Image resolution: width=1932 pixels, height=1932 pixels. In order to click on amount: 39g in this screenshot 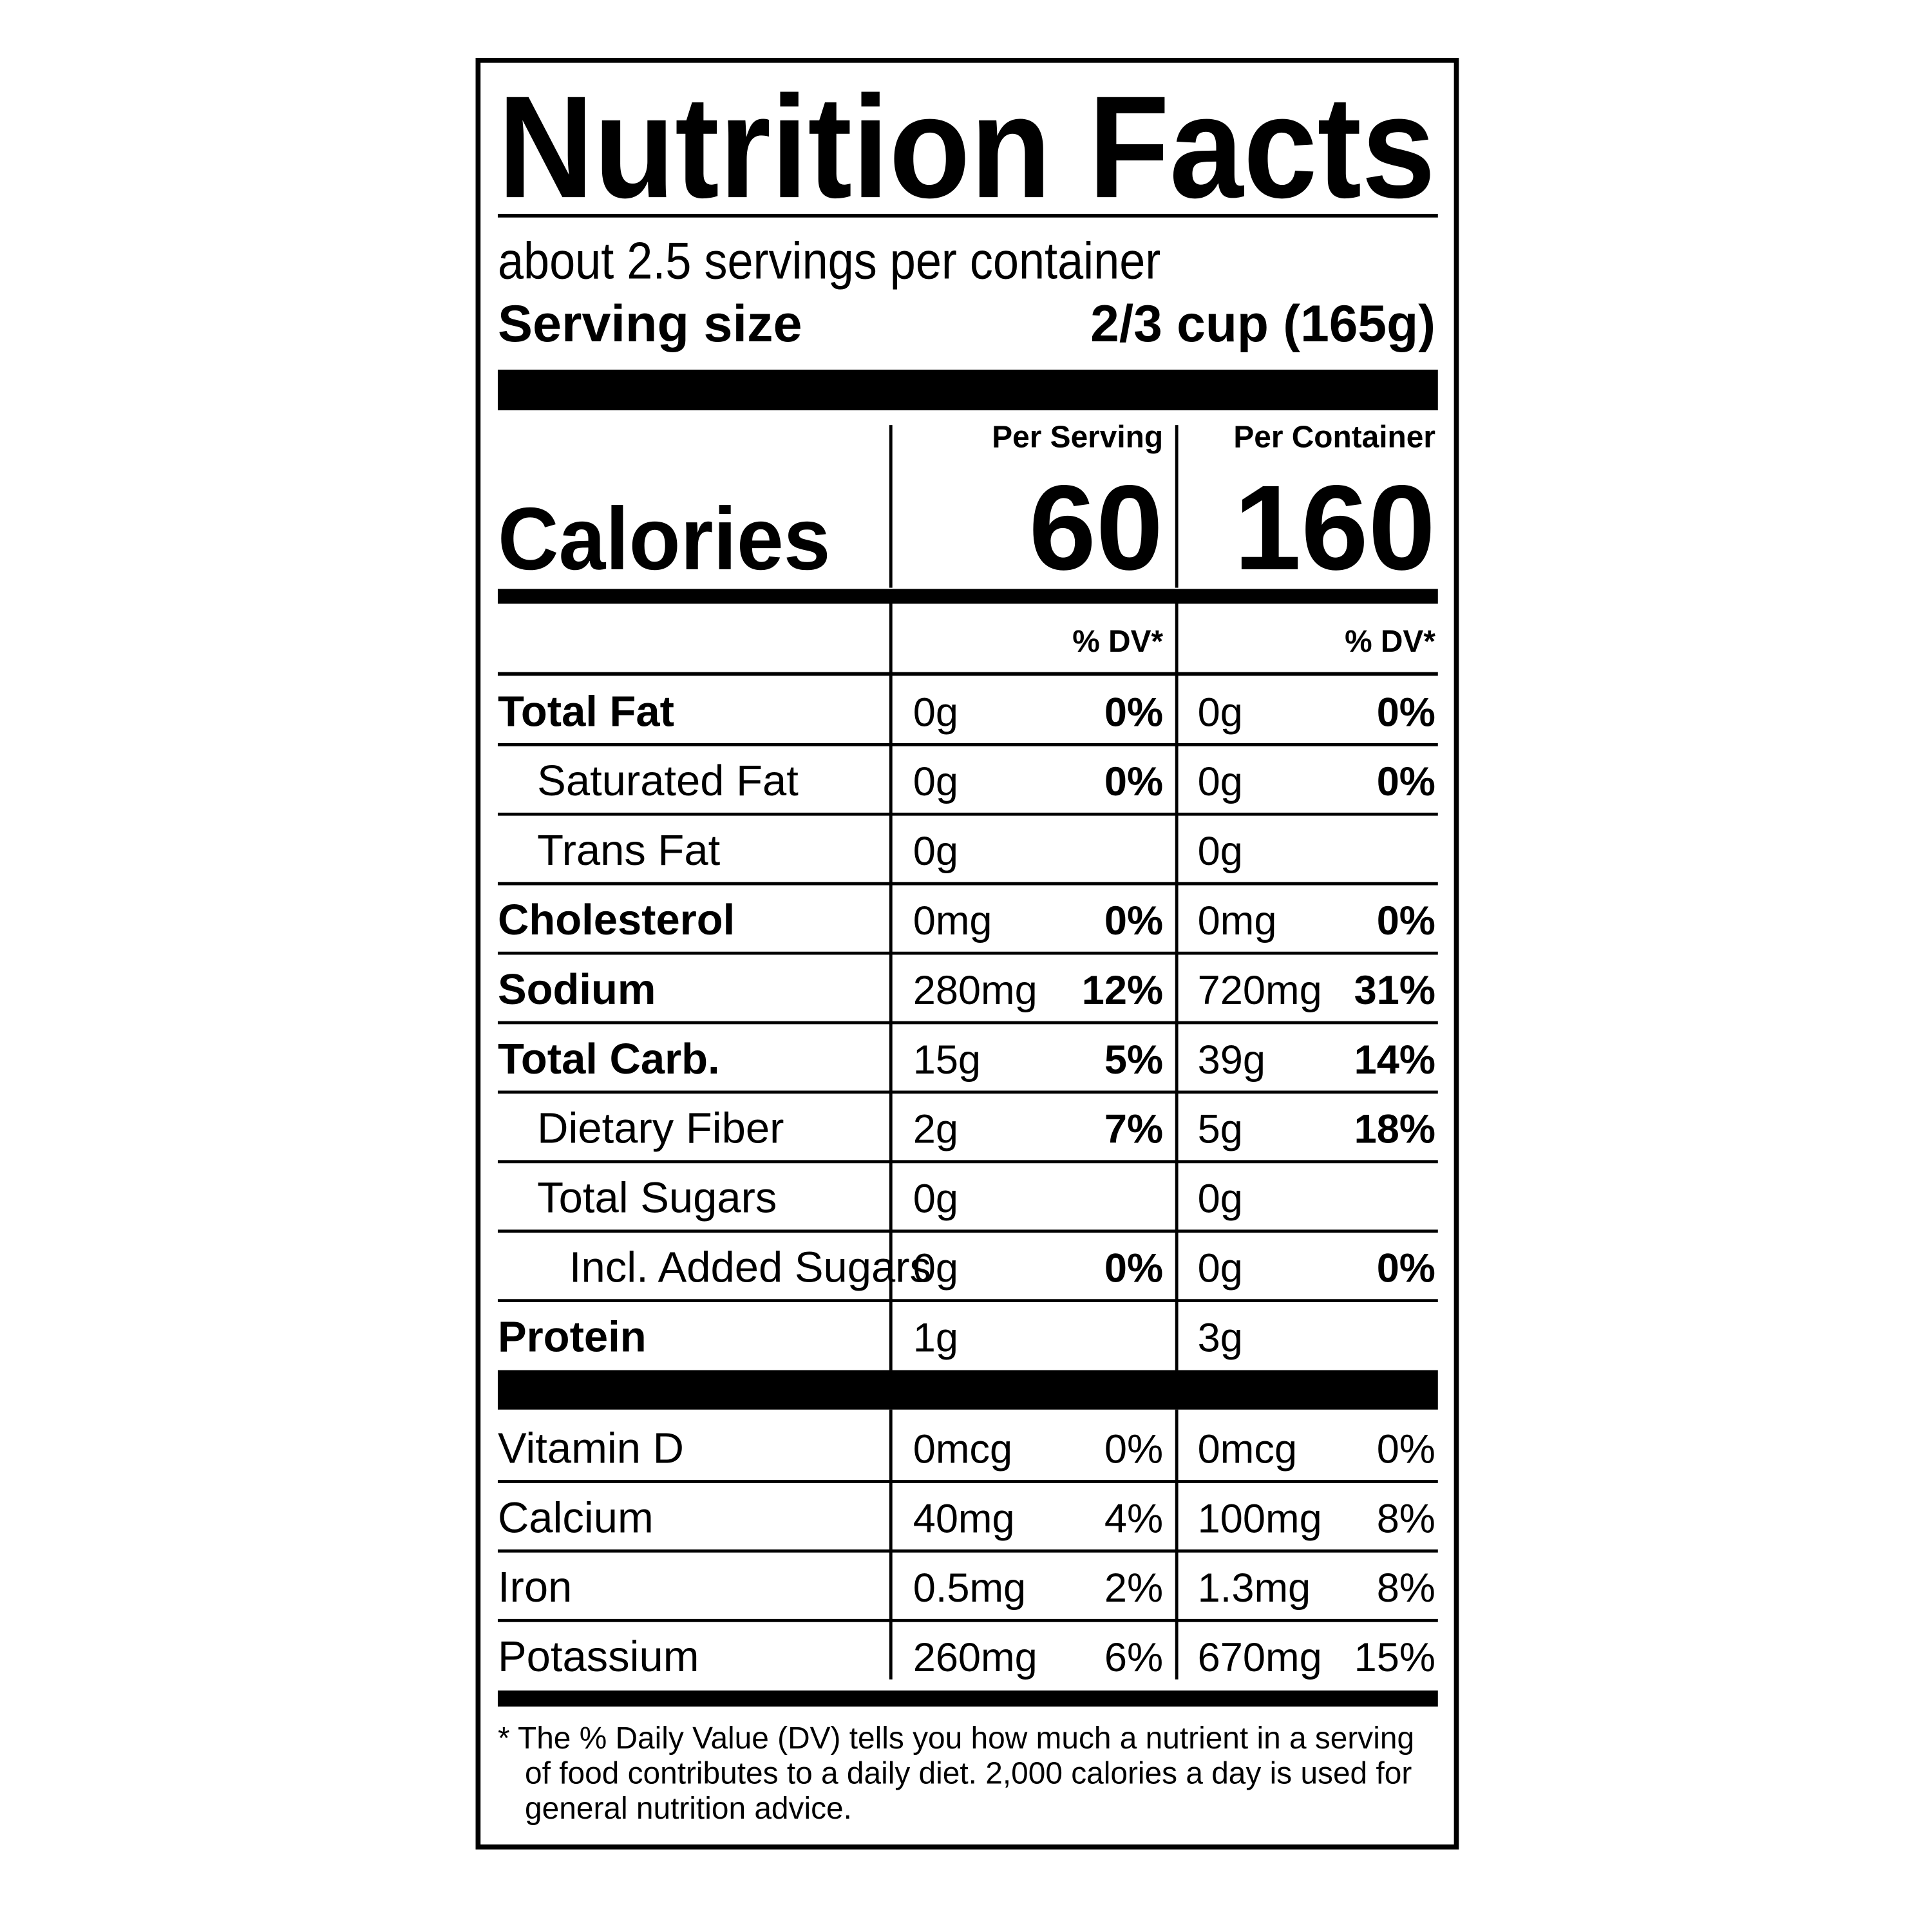, I will do `click(1231, 1060)`.